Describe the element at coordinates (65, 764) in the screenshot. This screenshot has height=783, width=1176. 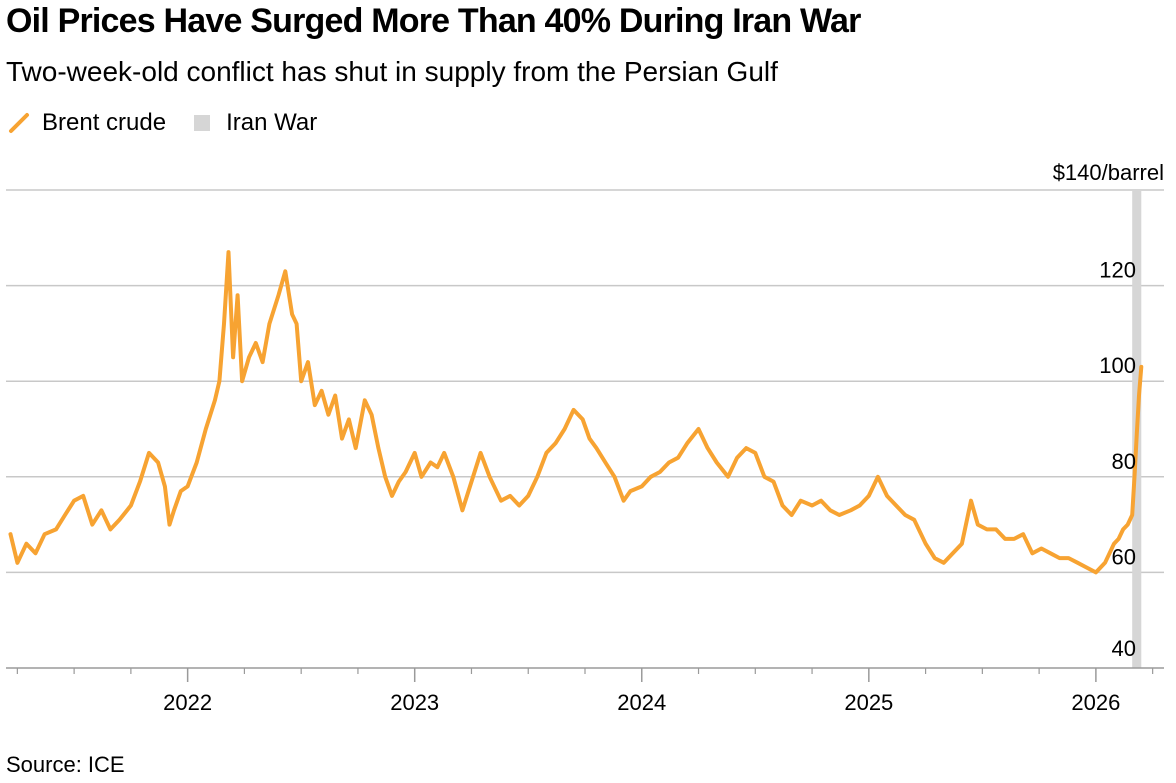
I see `source-note: Source: ICE` at that location.